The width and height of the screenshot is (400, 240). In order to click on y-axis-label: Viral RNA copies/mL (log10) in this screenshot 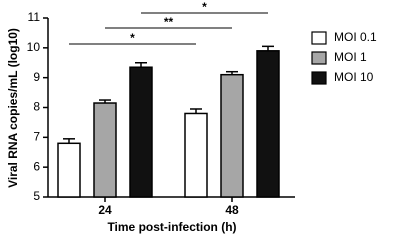, I will do `click(13, 108)`.